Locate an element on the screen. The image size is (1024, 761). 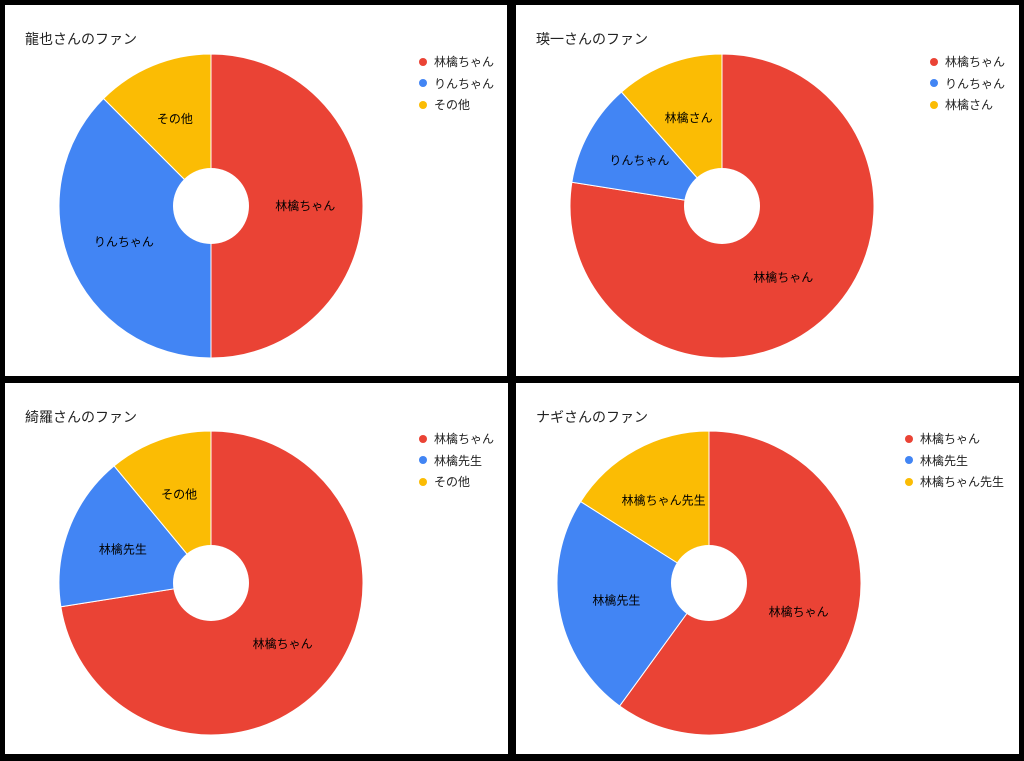
legend-label: 林檎ちゃん先生 is located at coordinates (962, 482).